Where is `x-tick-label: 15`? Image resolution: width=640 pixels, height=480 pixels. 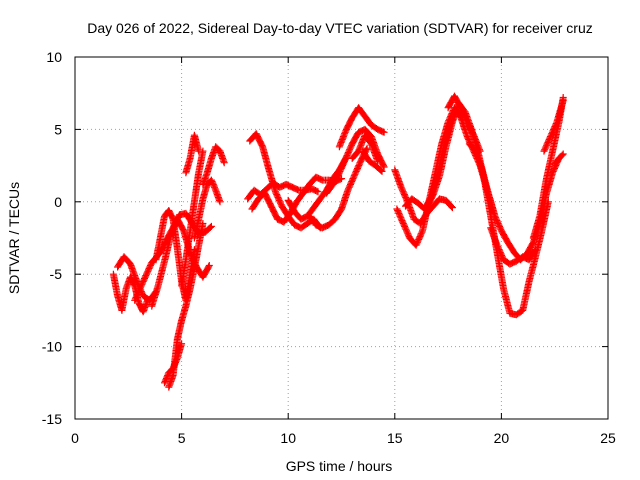
x-tick-label: 15 is located at coordinates (395, 438).